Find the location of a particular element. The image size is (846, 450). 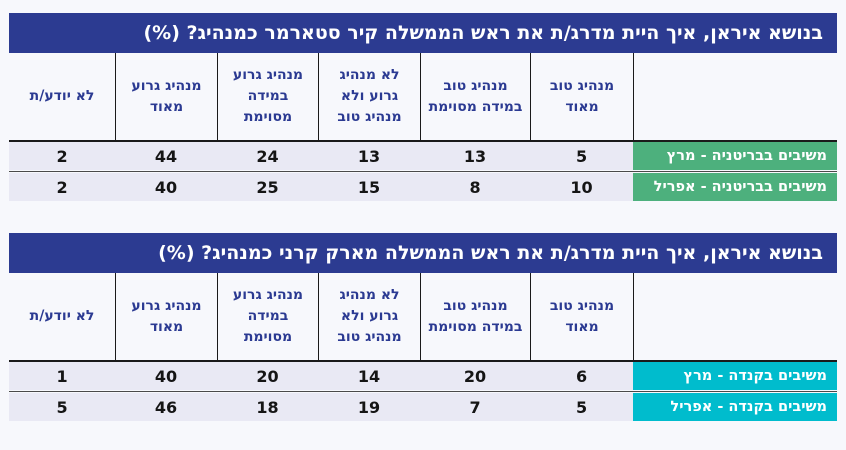

table-row-uk-april: משיבים בבריטניה - אפריל 10 8 15 25 40 2 is located at coordinates (423, 187).